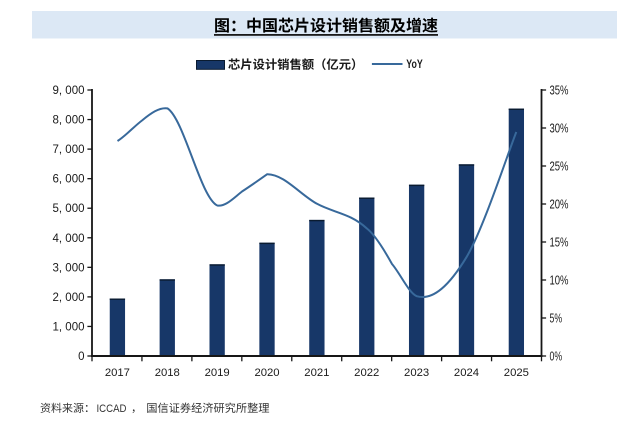 This screenshot has height=422, width=640. I want to click on svg-text: 25%, so click(559, 167).